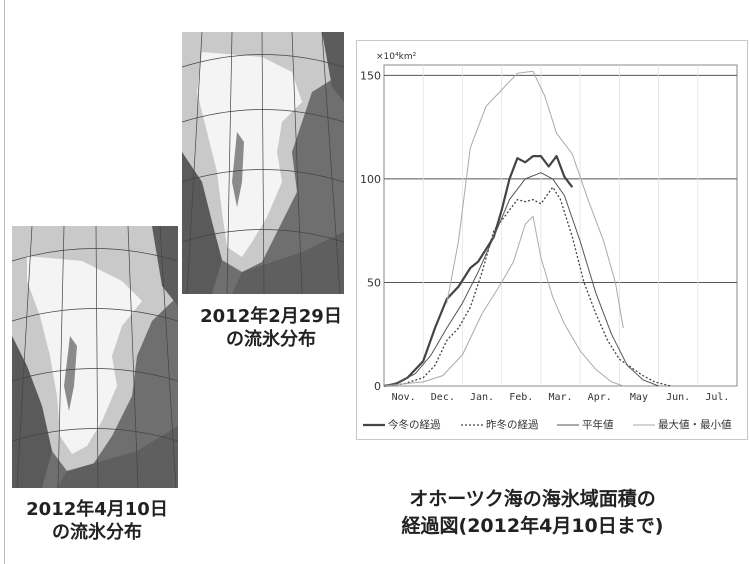  Describe the element at coordinates (271, 328) in the screenshot. I see `map-caption-feb29: 2012年2月29日 の流氷分布` at that location.